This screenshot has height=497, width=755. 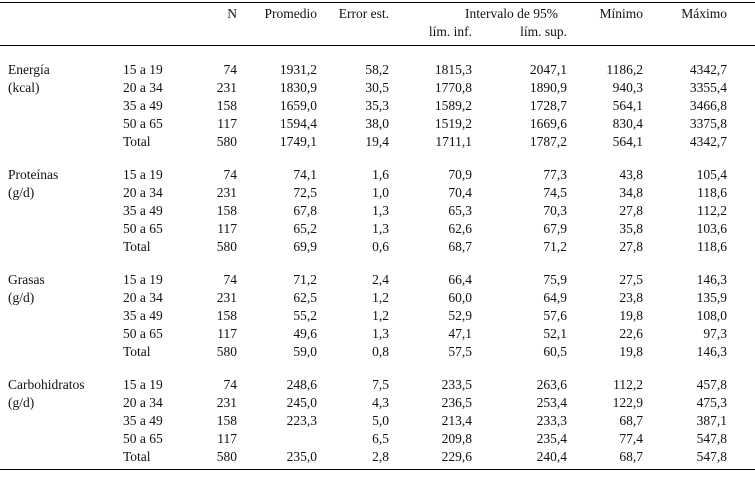 I want to click on value-cell: 213,4, so click(x=456, y=420).